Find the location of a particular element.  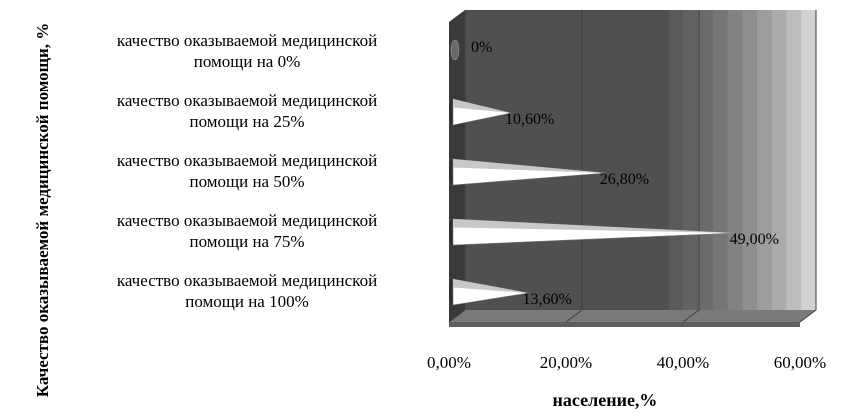

category-label: помощи на 50% is located at coordinates (246, 181).